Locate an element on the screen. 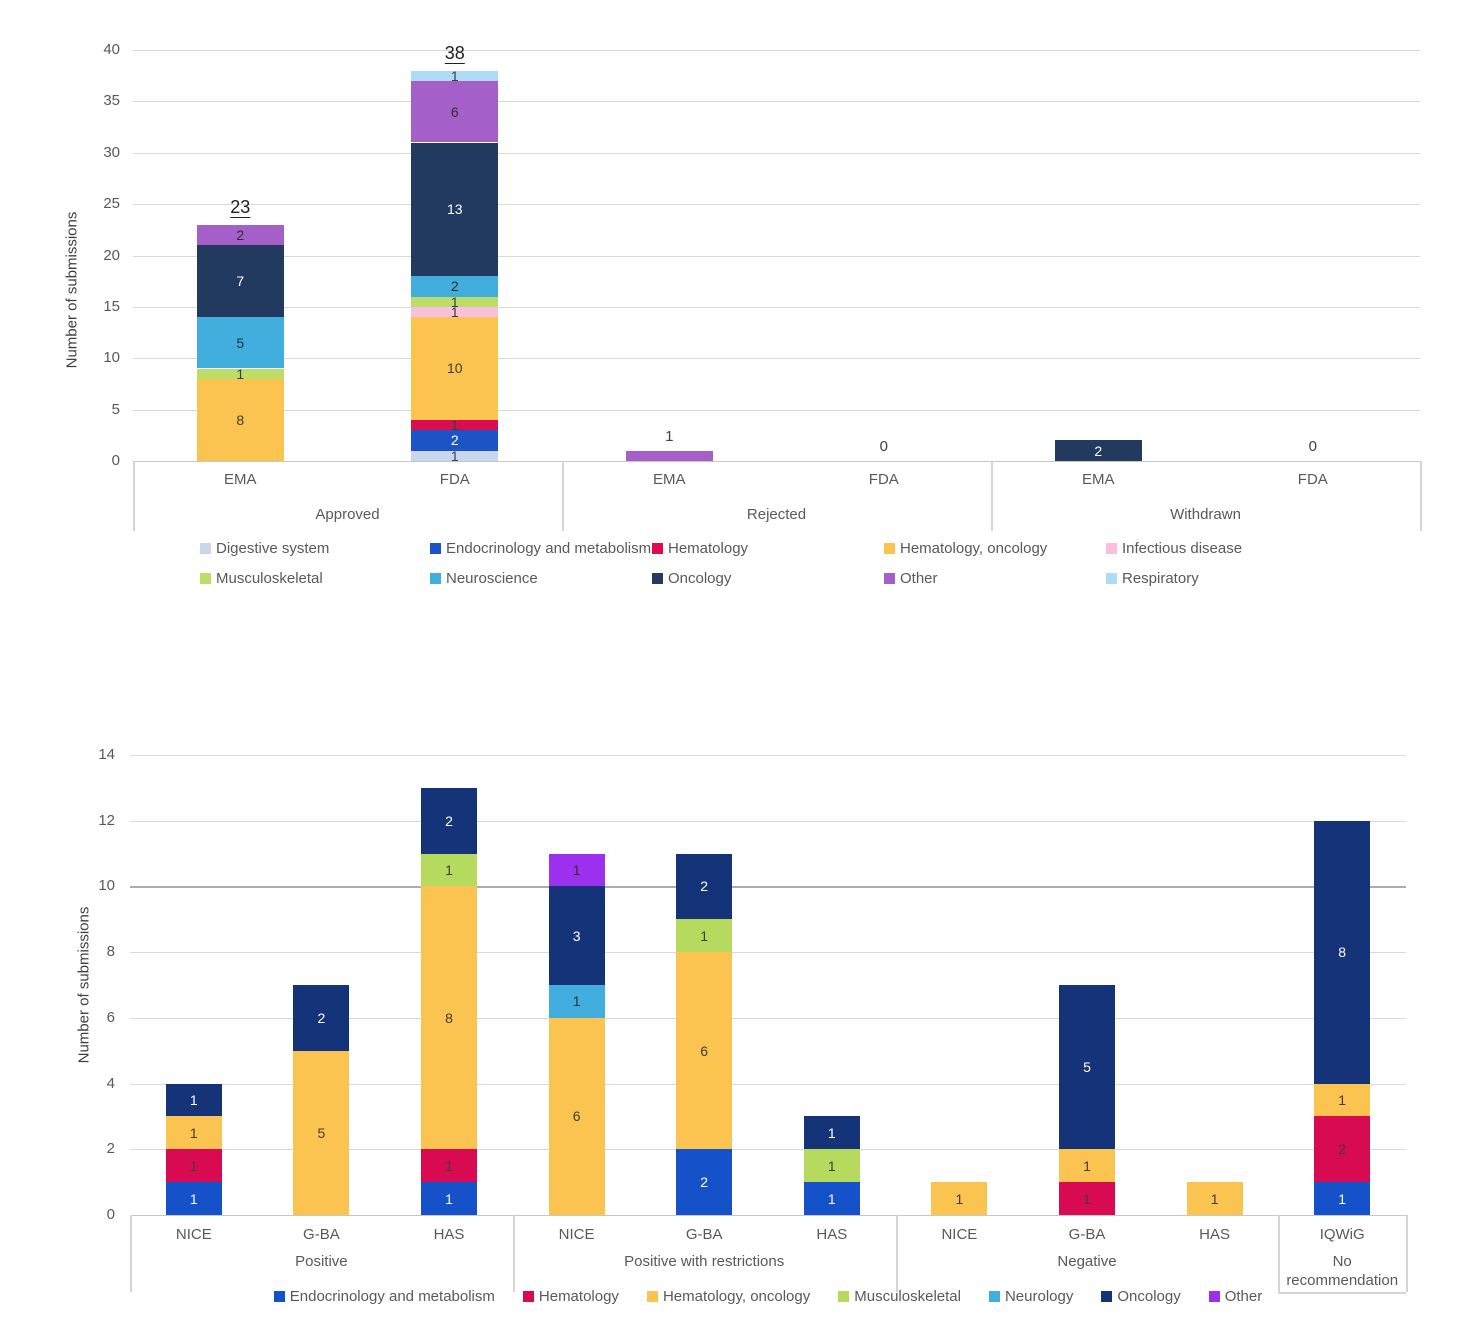 This screenshot has width=1464, height=1321. y-tick-label: 0 is located at coordinates (115, 460).